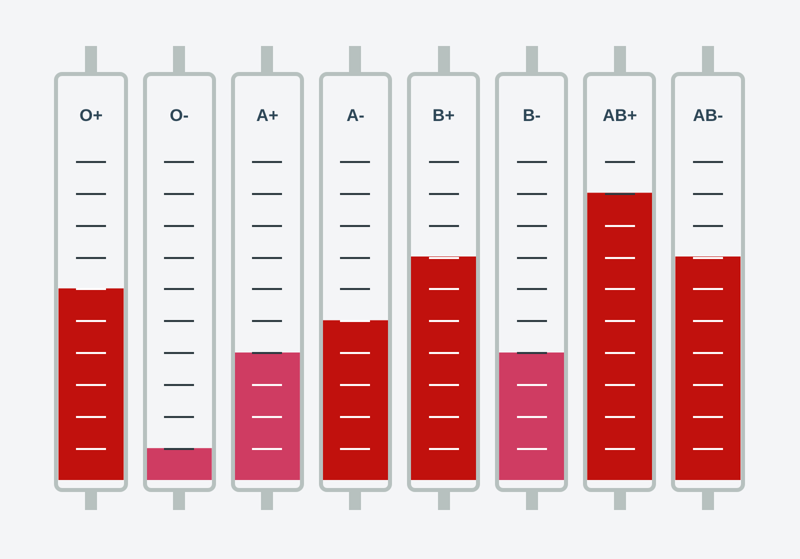  I want to click on x-tick-label: O-, so click(179, 115).